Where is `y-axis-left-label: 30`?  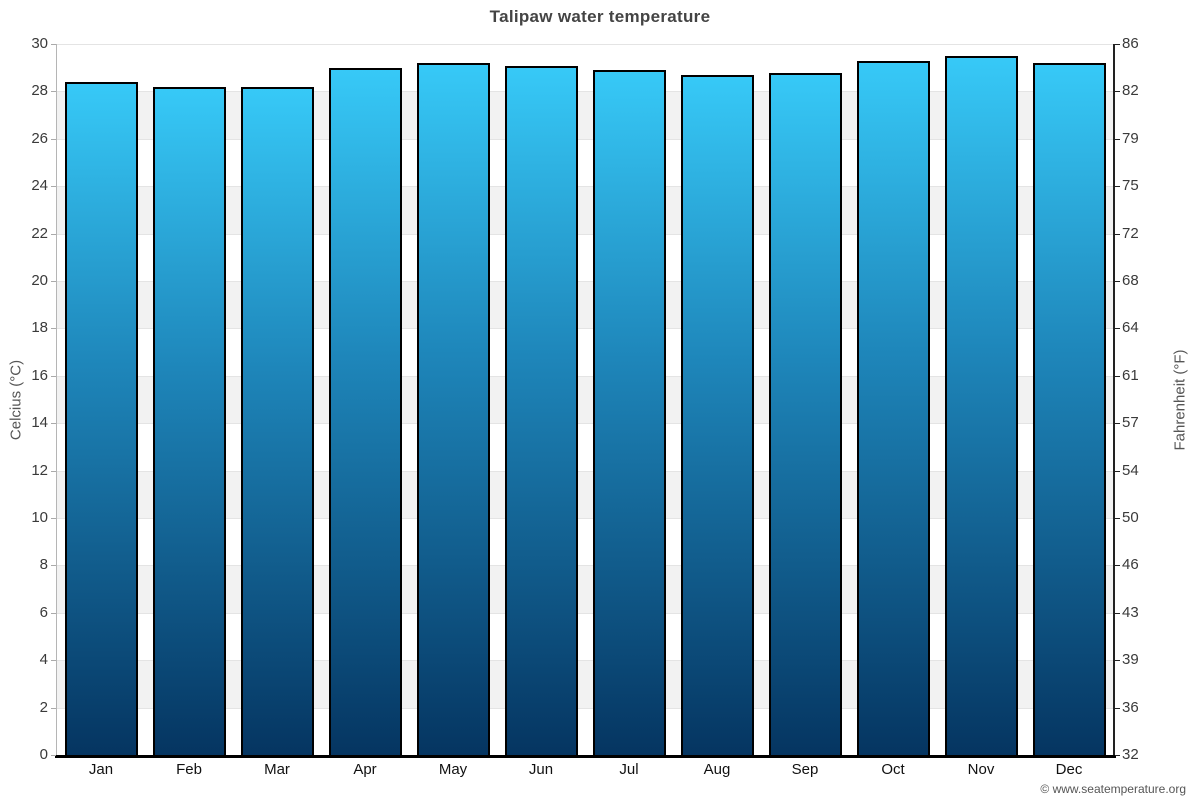 y-axis-left-label: 30 is located at coordinates (39, 43).